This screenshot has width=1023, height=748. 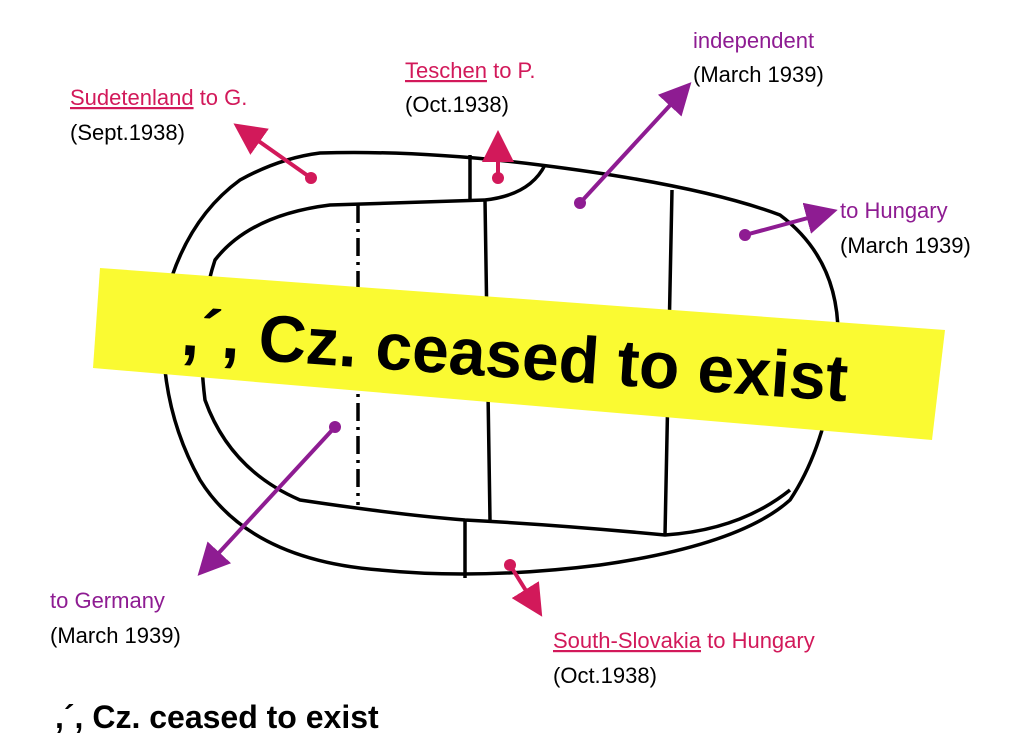 I want to click on region: Sudetenland, so click(x=132, y=97).